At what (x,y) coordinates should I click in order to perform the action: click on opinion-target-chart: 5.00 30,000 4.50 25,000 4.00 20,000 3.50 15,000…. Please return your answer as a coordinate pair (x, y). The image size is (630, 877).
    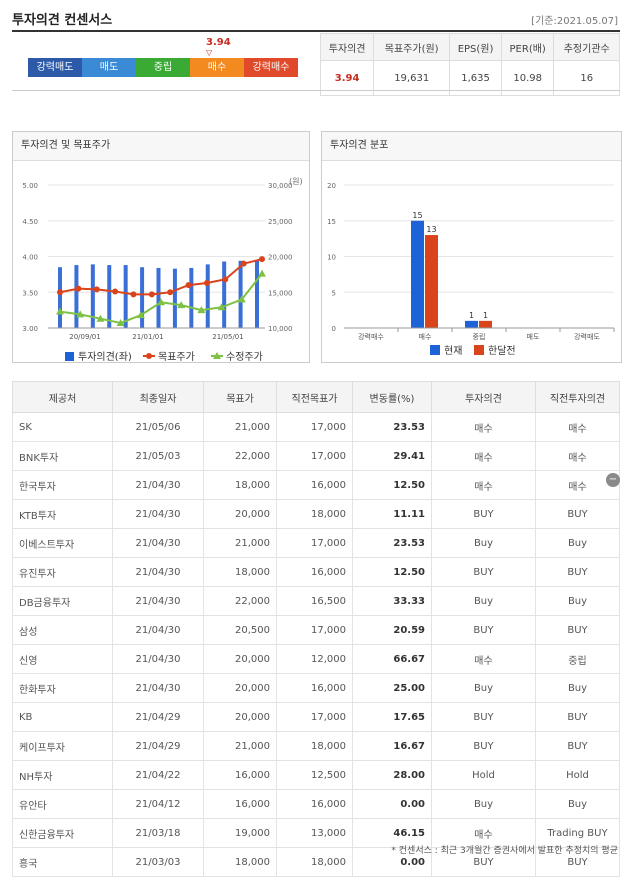
    Looking at the image, I should click on (162, 269).